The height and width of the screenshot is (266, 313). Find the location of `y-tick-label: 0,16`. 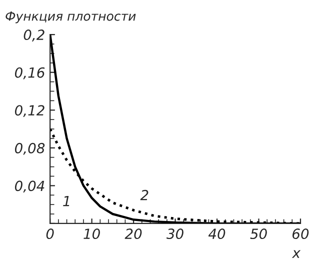

y-tick-label: 0,16 is located at coordinates (29, 73).